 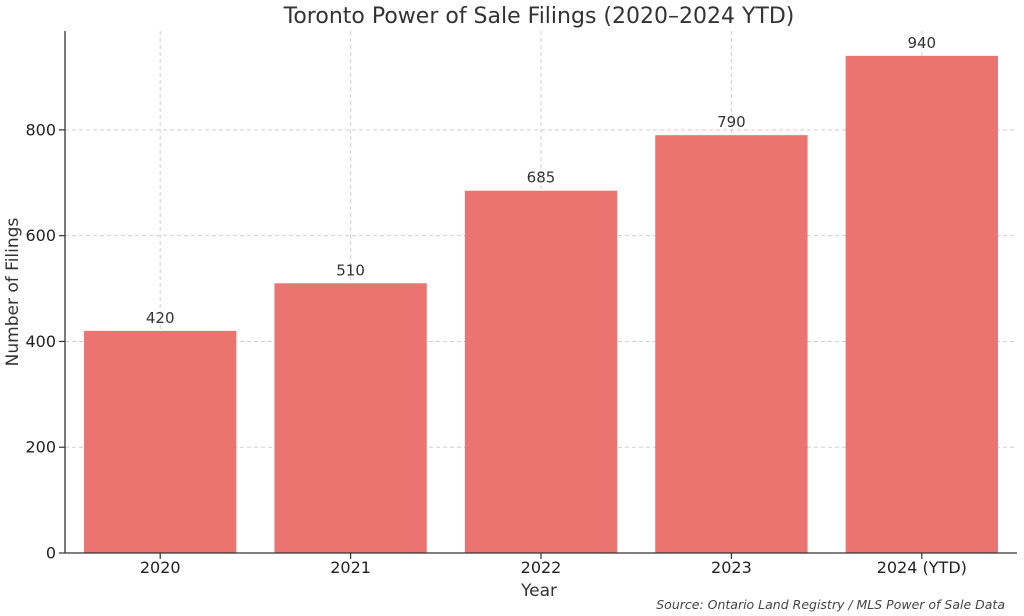 What do you see at coordinates (921, 43) in the screenshot?
I see `data-label: 940` at bounding box center [921, 43].